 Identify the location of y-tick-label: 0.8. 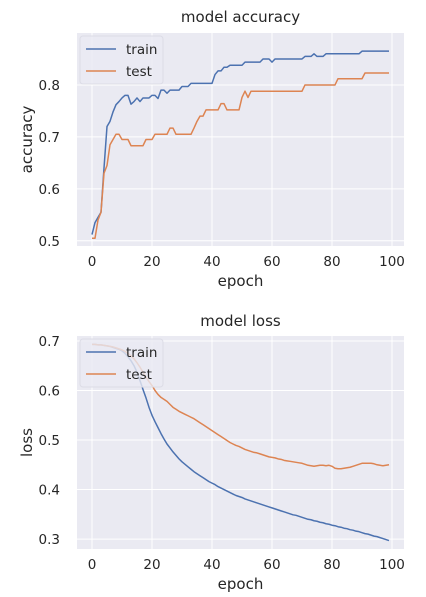
(49, 86).